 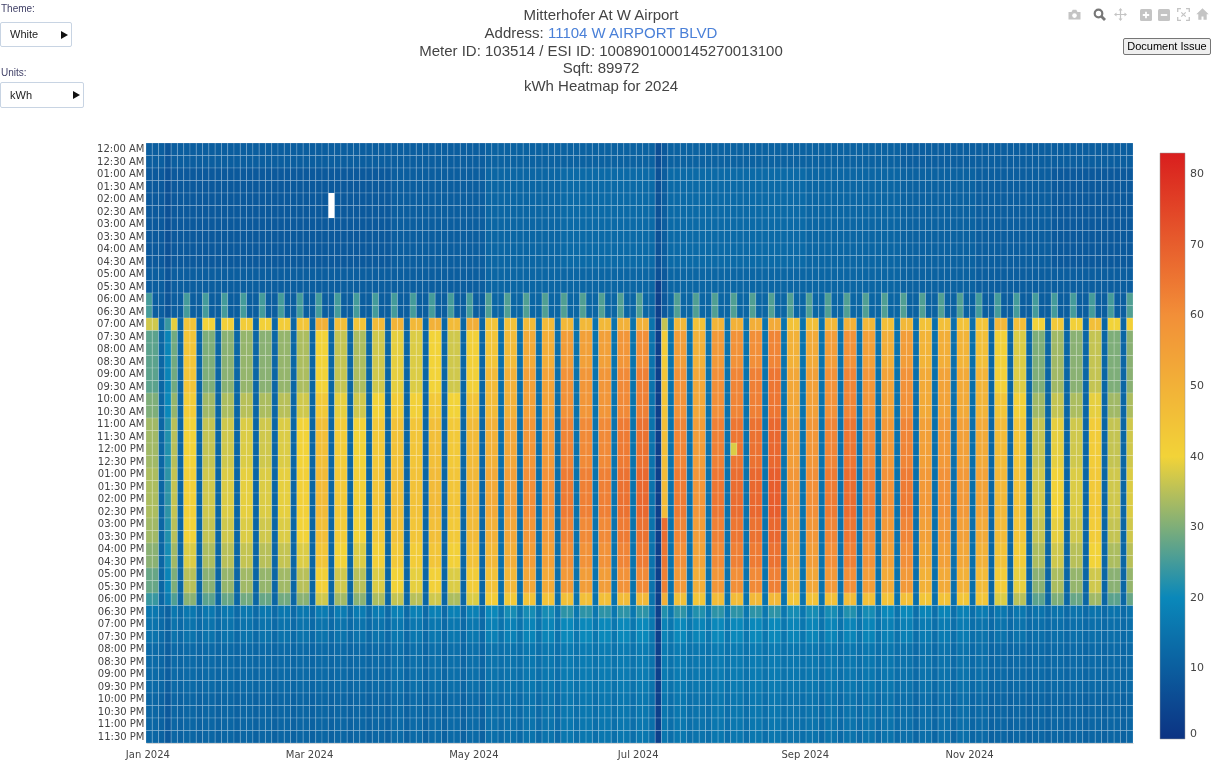 I want to click on y-tick-label: 02:30 PM, so click(x=121, y=511).